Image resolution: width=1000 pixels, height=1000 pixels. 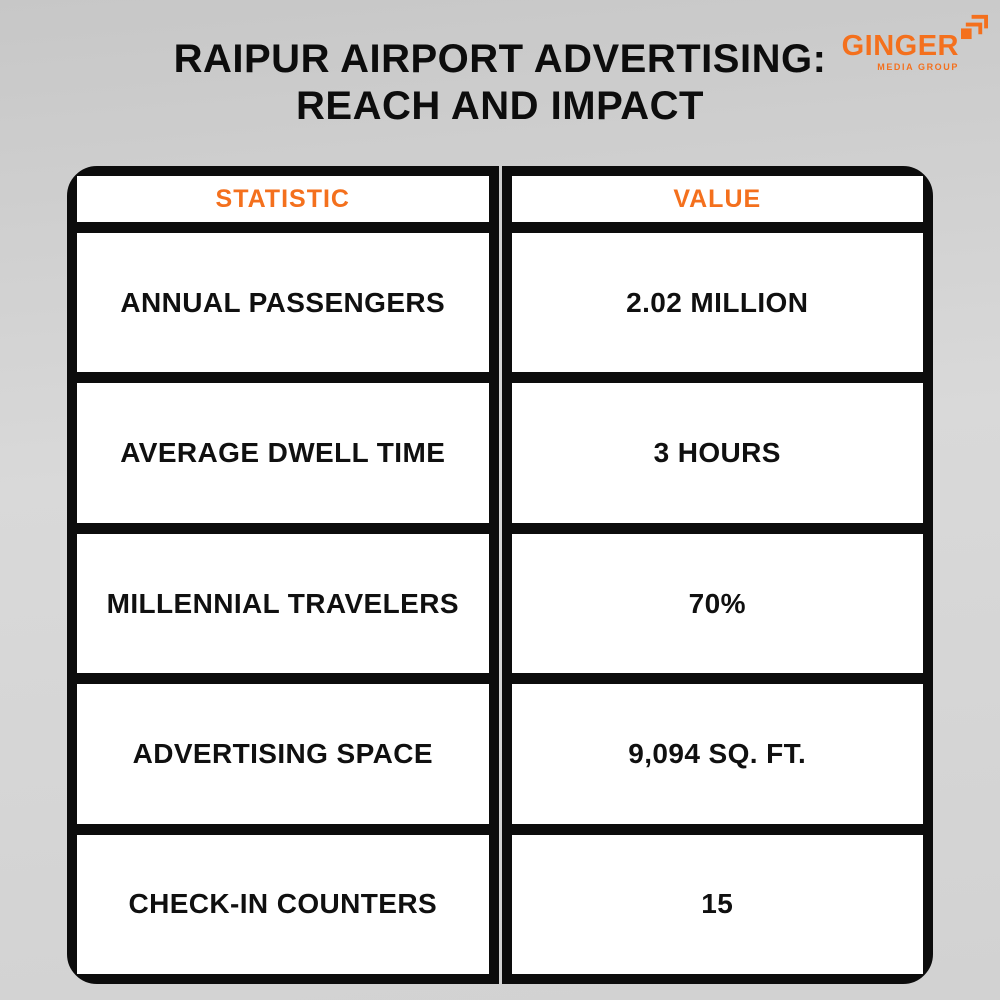 What do you see at coordinates (283, 453) in the screenshot?
I see `statistic-cell: AVERAGE DWELL TIME` at bounding box center [283, 453].